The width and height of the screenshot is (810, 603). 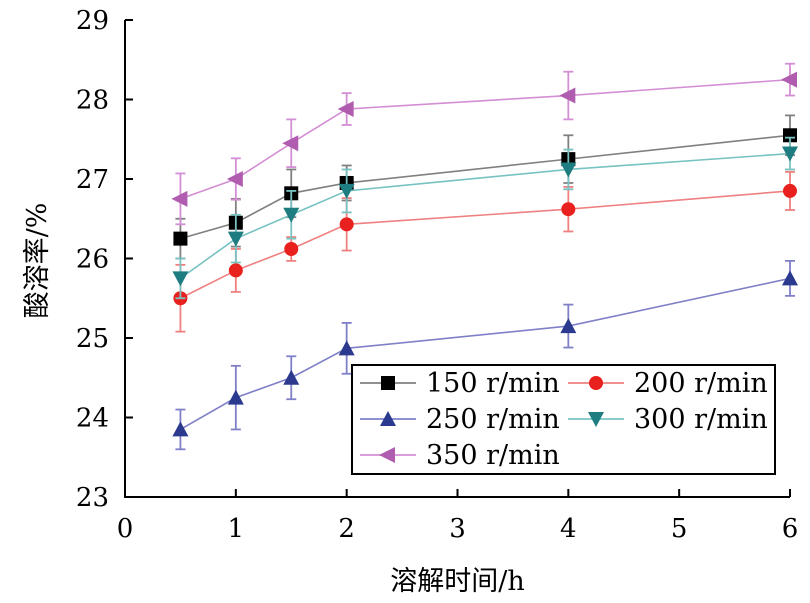 What do you see at coordinates (701, 419) in the screenshot?
I see `legend-label: 300 r/min` at bounding box center [701, 419].